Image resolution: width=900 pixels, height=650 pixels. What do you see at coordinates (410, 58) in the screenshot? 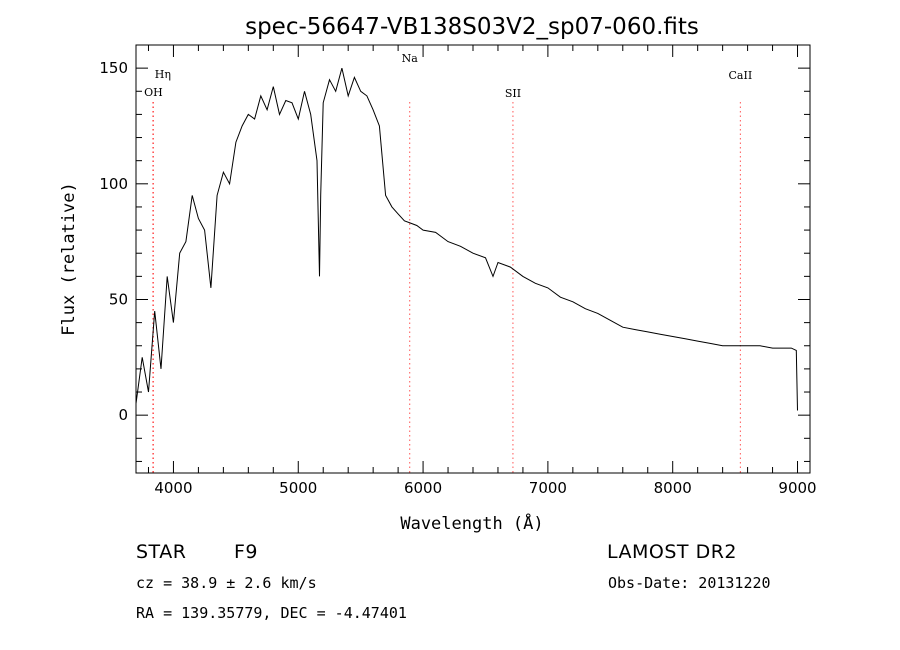
I see `spectral-line-label: Na` at bounding box center [410, 58].